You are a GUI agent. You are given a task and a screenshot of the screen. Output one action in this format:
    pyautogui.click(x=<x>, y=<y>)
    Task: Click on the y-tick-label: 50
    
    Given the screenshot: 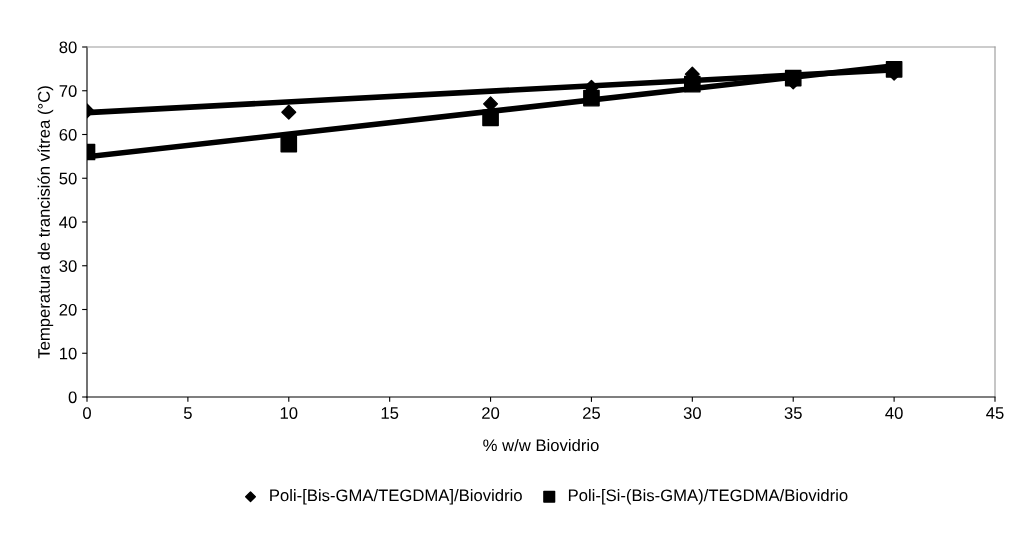 What is the action you would take?
    pyautogui.click(x=68, y=178)
    